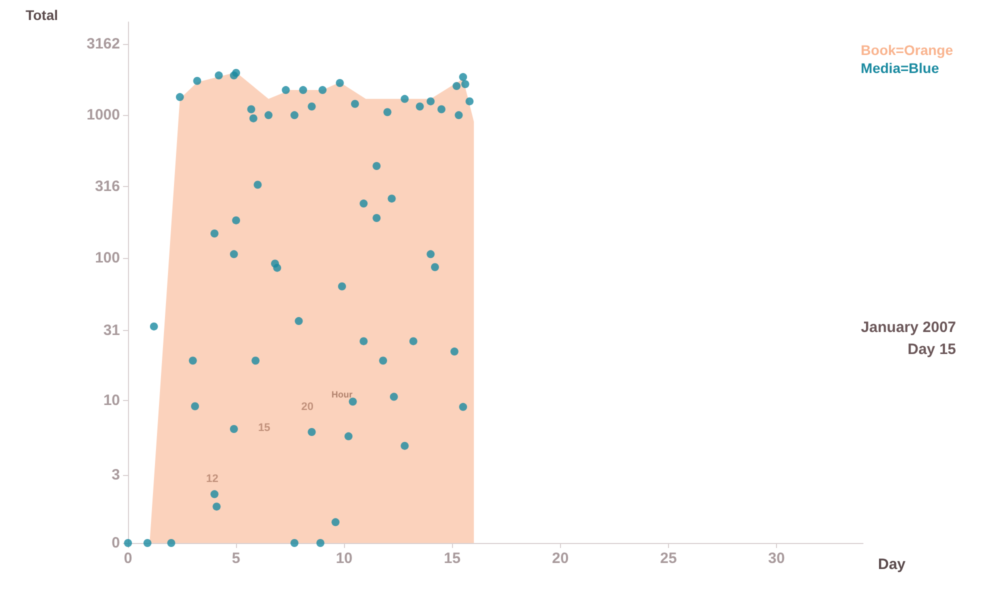 This screenshot has width=986, height=591. What do you see at coordinates (107, 257) in the screenshot?
I see `y-tick-label: 100` at bounding box center [107, 257].